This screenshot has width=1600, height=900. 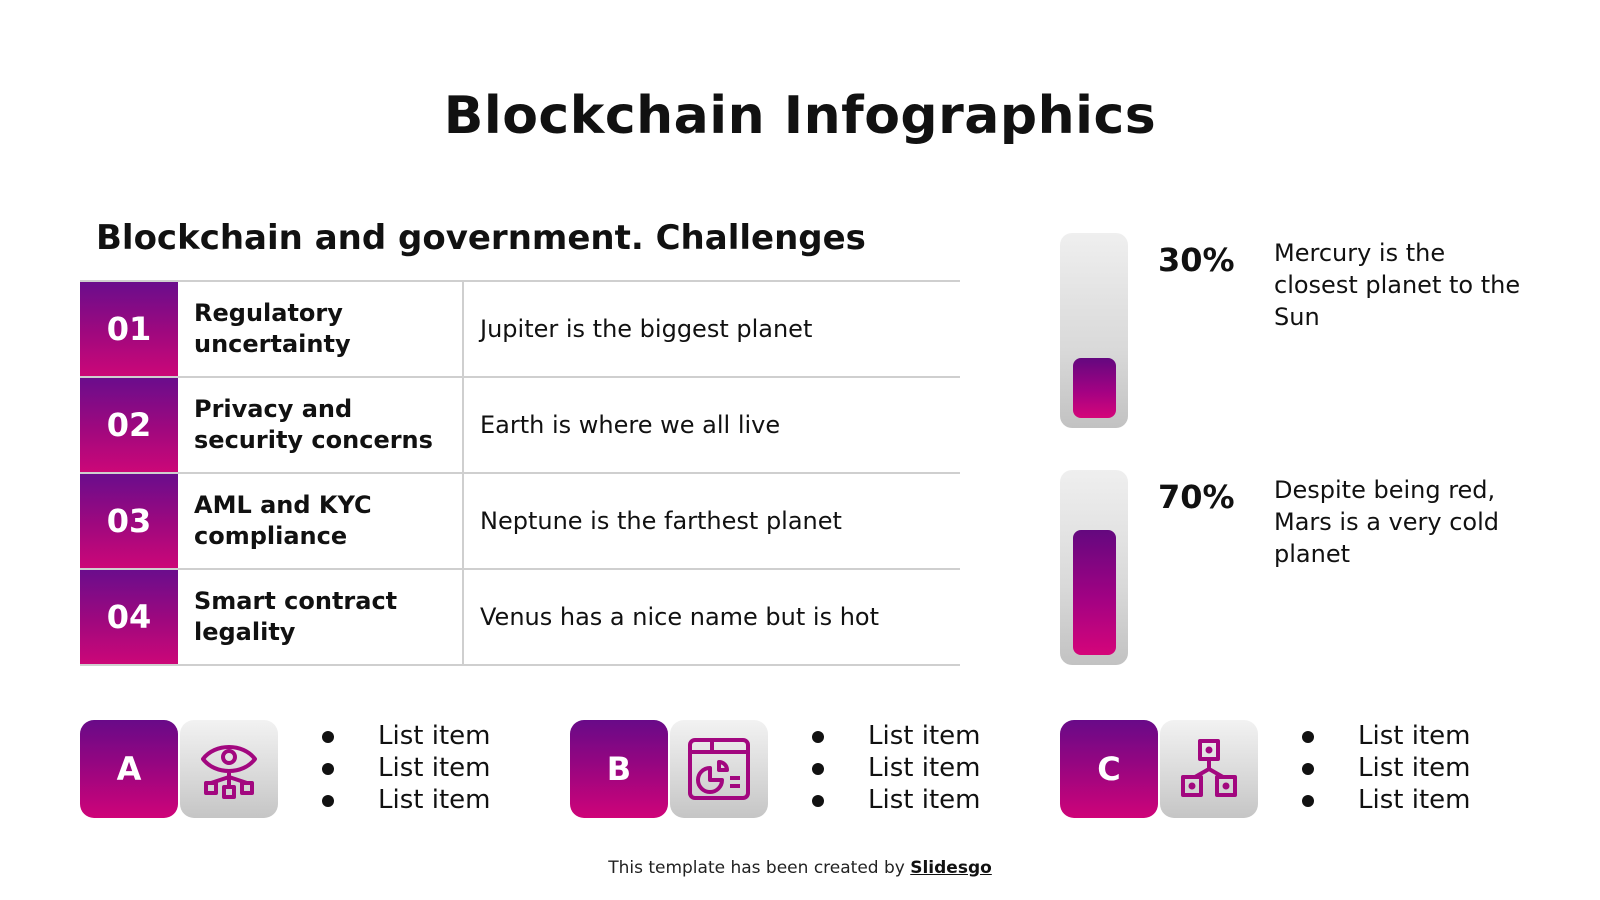 I want to click on group-letter: B, so click(x=619, y=769).